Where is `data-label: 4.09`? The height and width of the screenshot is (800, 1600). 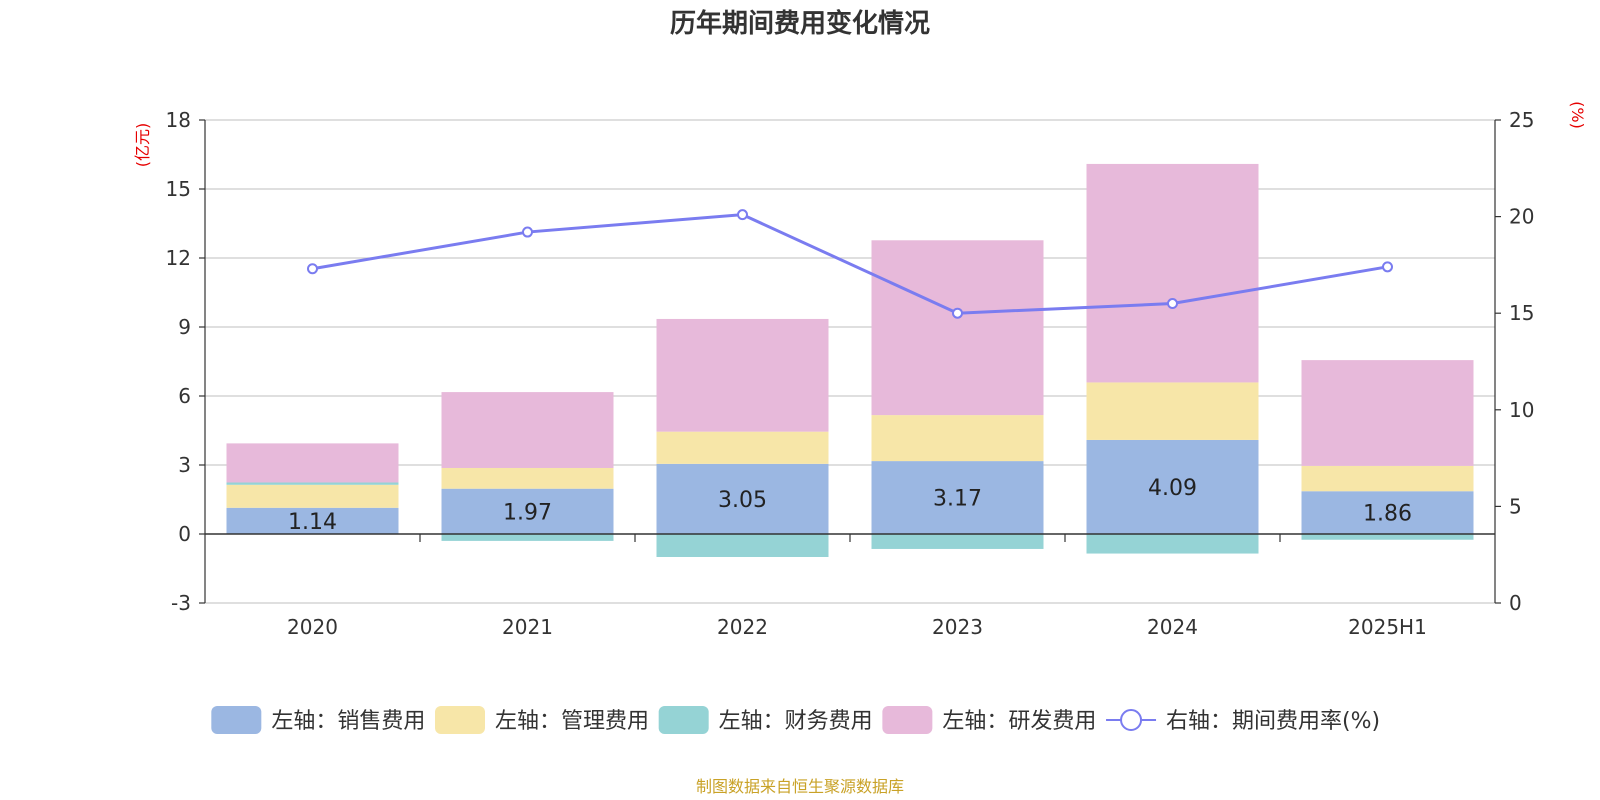 data-label: 4.09 is located at coordinates (1172, 488).